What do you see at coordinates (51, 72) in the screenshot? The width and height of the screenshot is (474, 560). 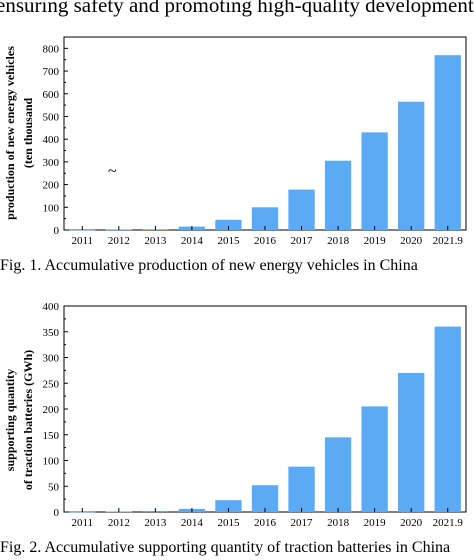 I see `y-tick-label-1-7: 700` at bounding box center [51, 72].